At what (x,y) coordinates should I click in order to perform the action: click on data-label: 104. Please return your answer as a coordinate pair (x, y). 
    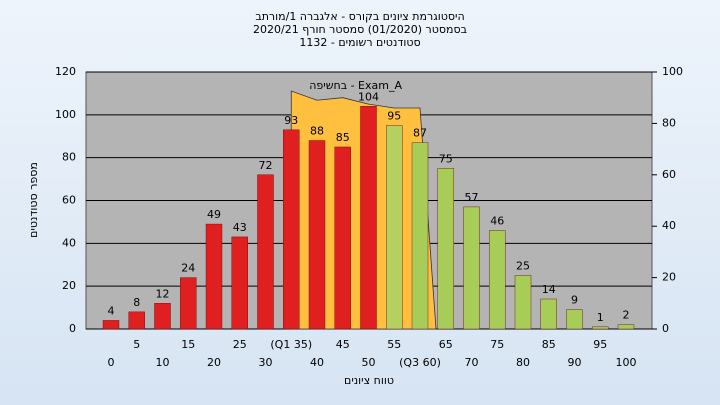
    Looking at the image, I should click on (368, 96).